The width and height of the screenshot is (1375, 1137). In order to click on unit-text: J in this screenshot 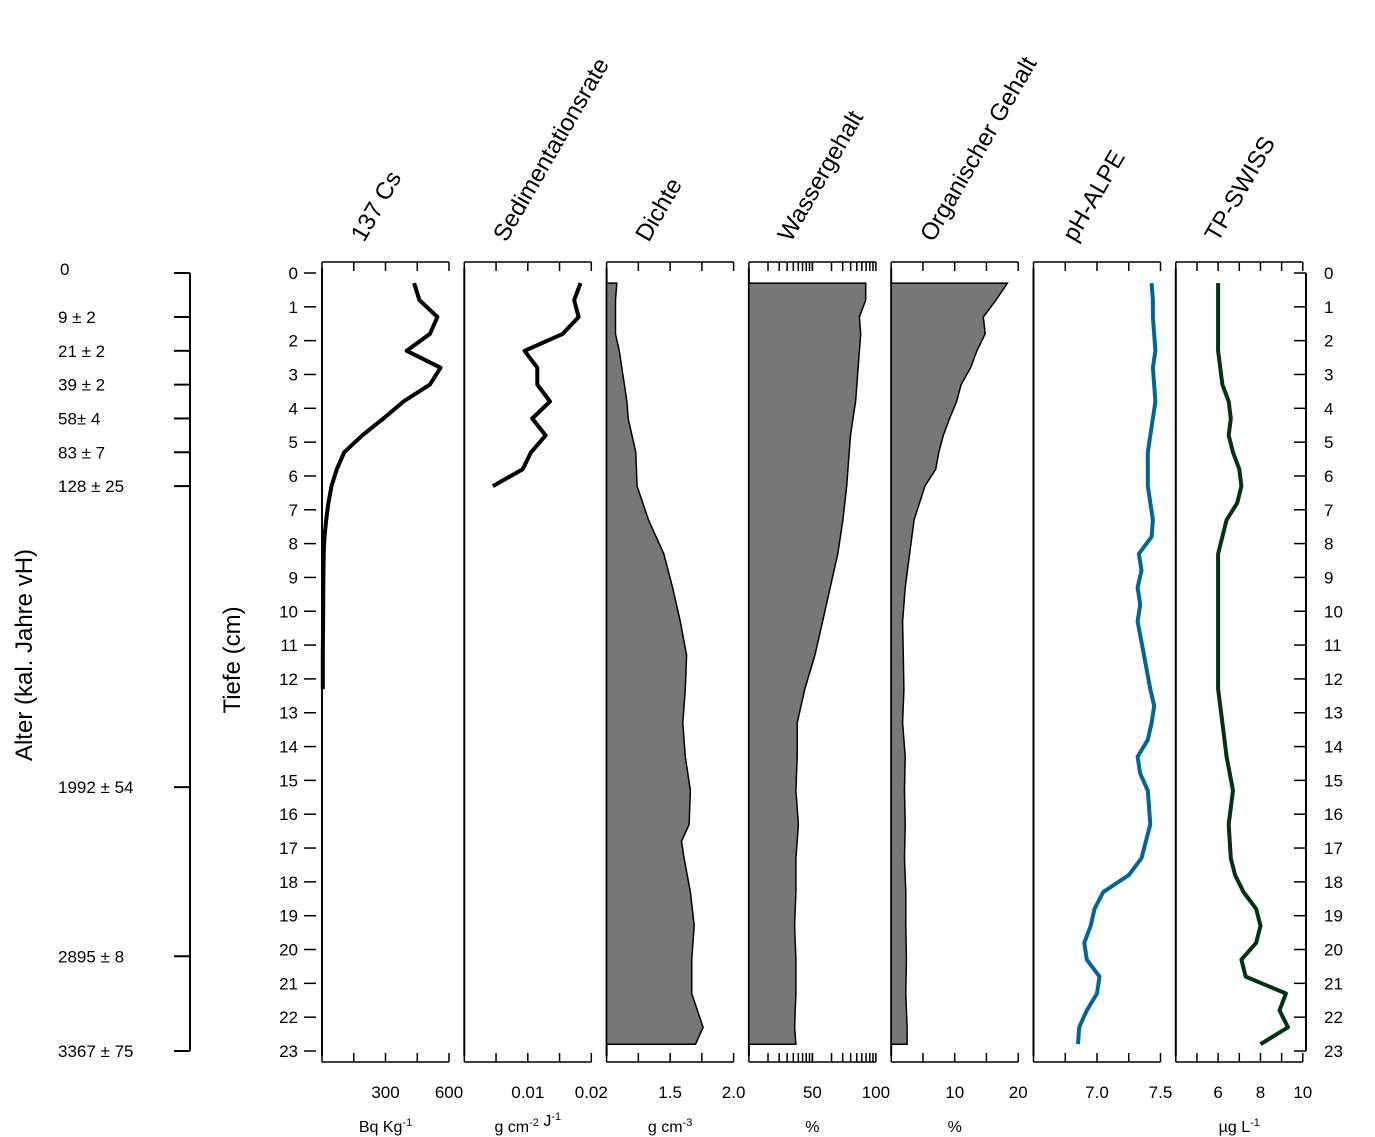, I will do `click(545, 1121)`.